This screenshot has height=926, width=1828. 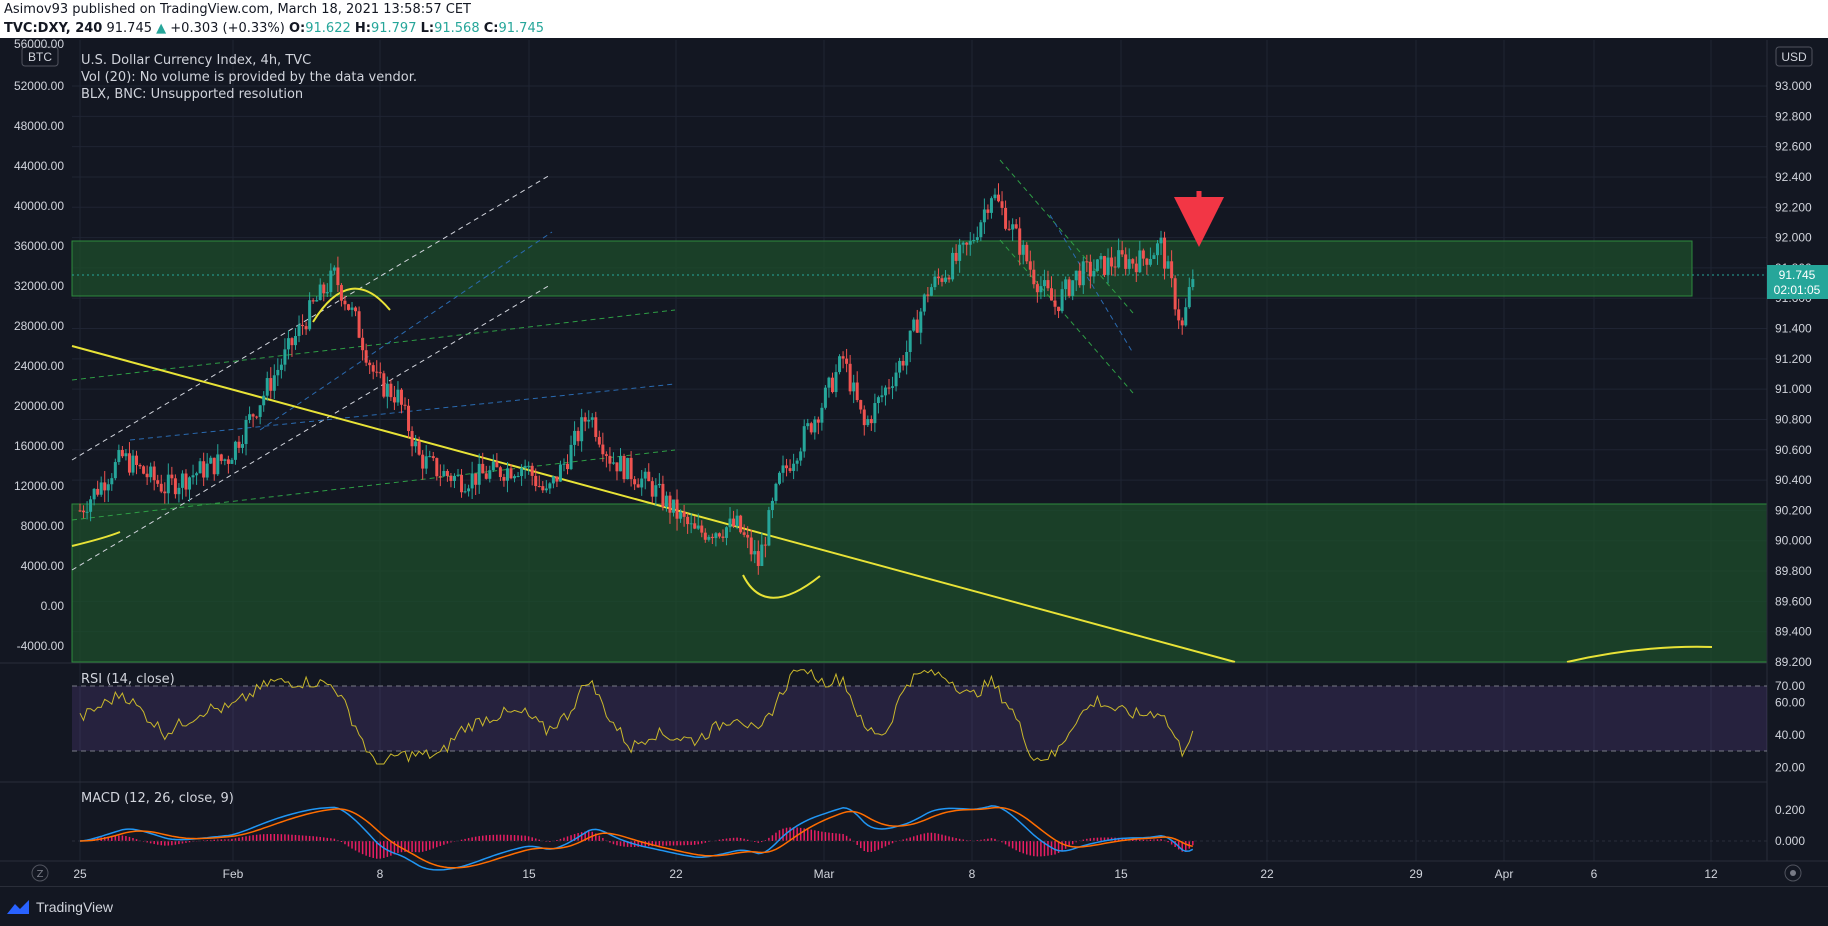 What do you see at coordinates (192, 94) in the screenshot?
I see `blx-note: BLX, BNC: Unsupported resolution` at bounding box center [192, 94].